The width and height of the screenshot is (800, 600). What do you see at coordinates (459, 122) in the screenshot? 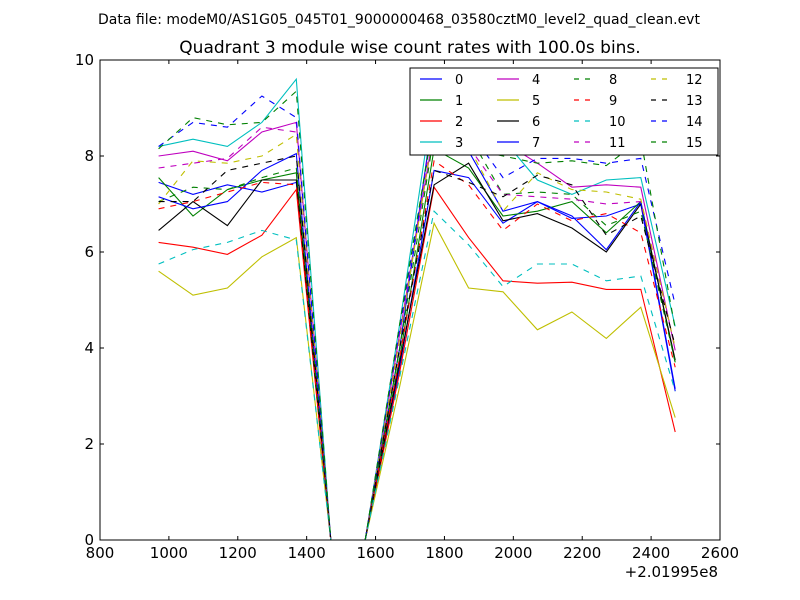
I see `legend-label-2: 2` at bounding box center [459, 122].